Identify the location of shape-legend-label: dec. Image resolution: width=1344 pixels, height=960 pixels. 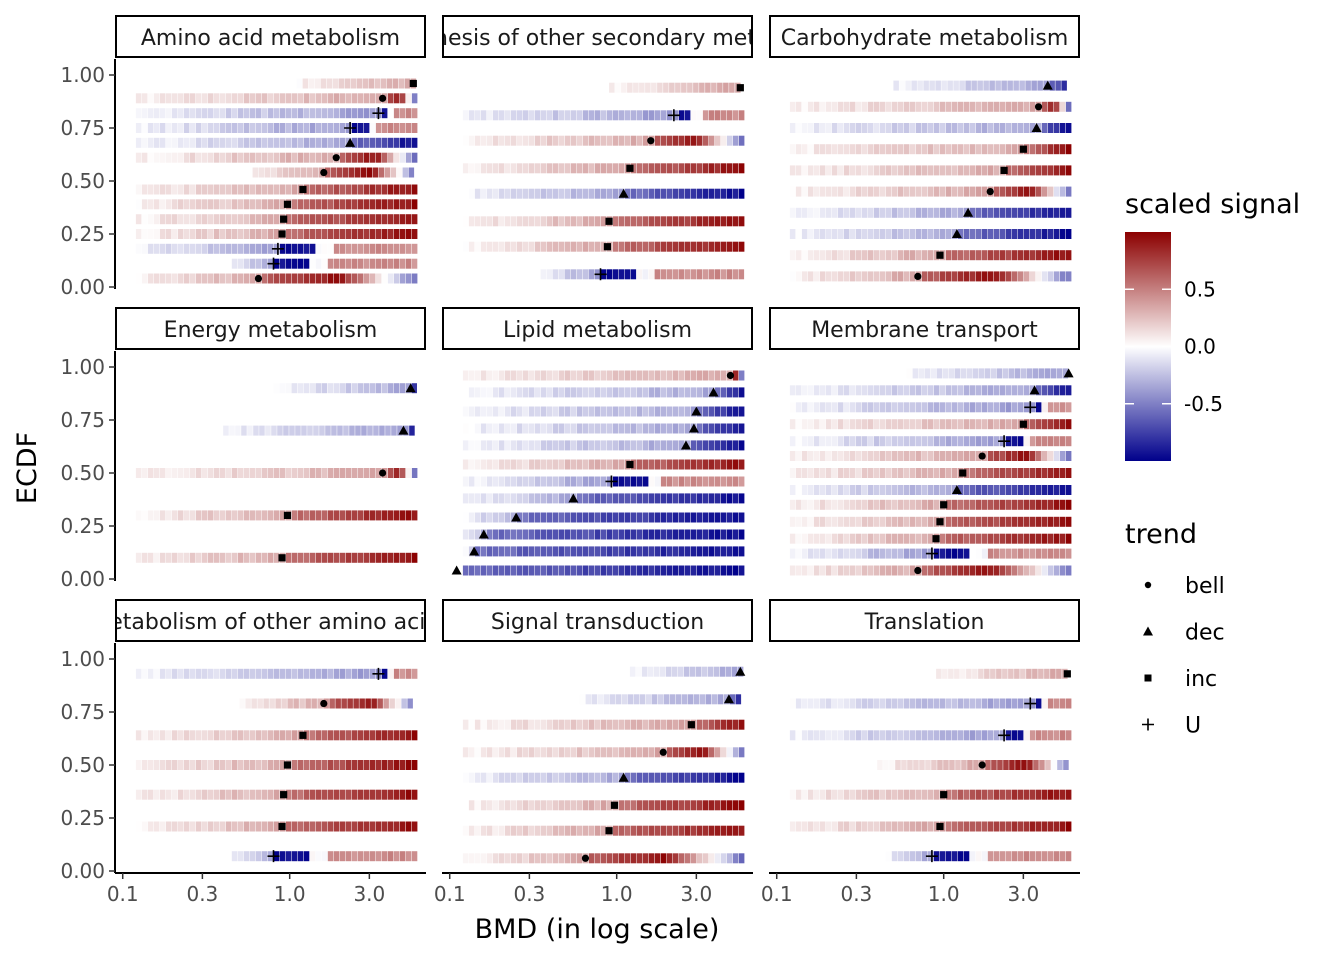
(1205, 633).